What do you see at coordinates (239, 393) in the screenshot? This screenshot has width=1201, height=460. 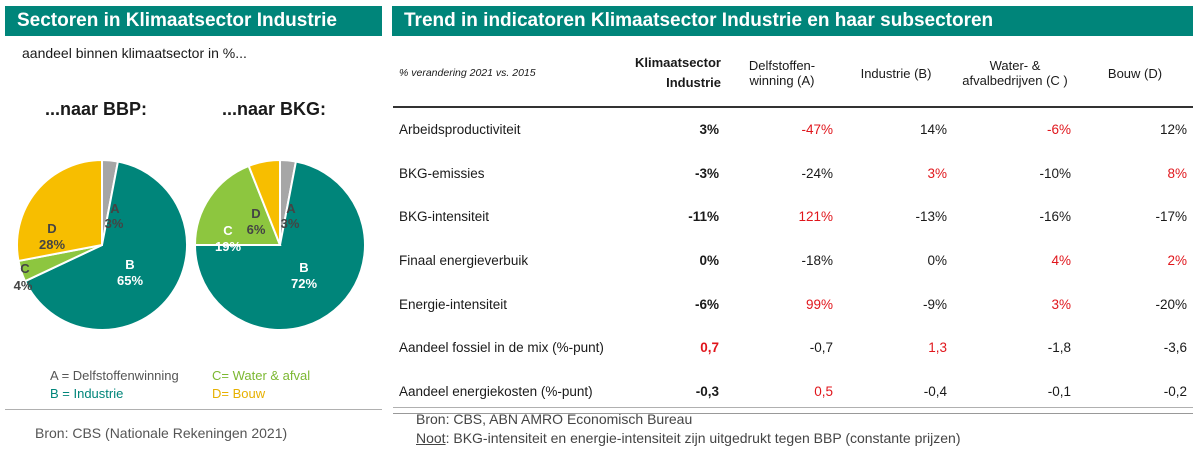 I see `legend-d: D= Bouw` at bounding box center [239, 393].